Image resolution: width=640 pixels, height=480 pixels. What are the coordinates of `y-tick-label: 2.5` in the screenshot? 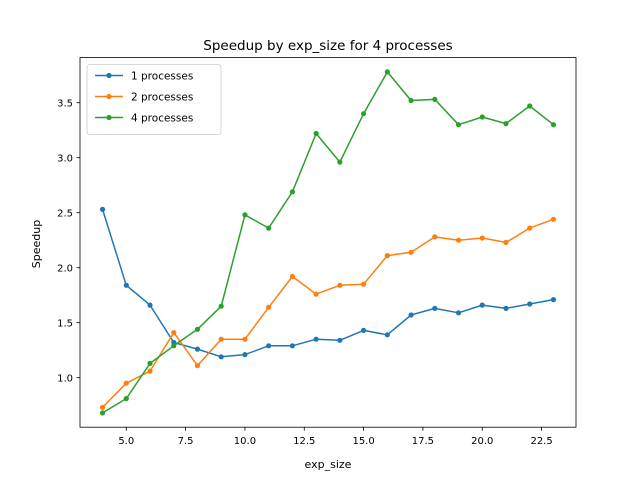 It's located at (65, 213).